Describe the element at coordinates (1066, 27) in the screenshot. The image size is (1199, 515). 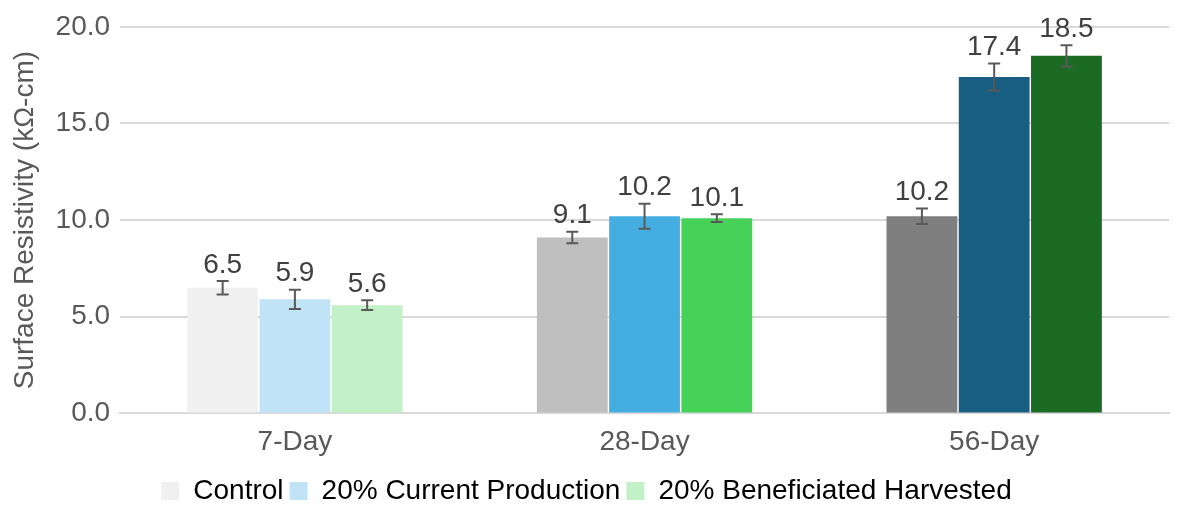
I see `data-label: 18.5` at that location.